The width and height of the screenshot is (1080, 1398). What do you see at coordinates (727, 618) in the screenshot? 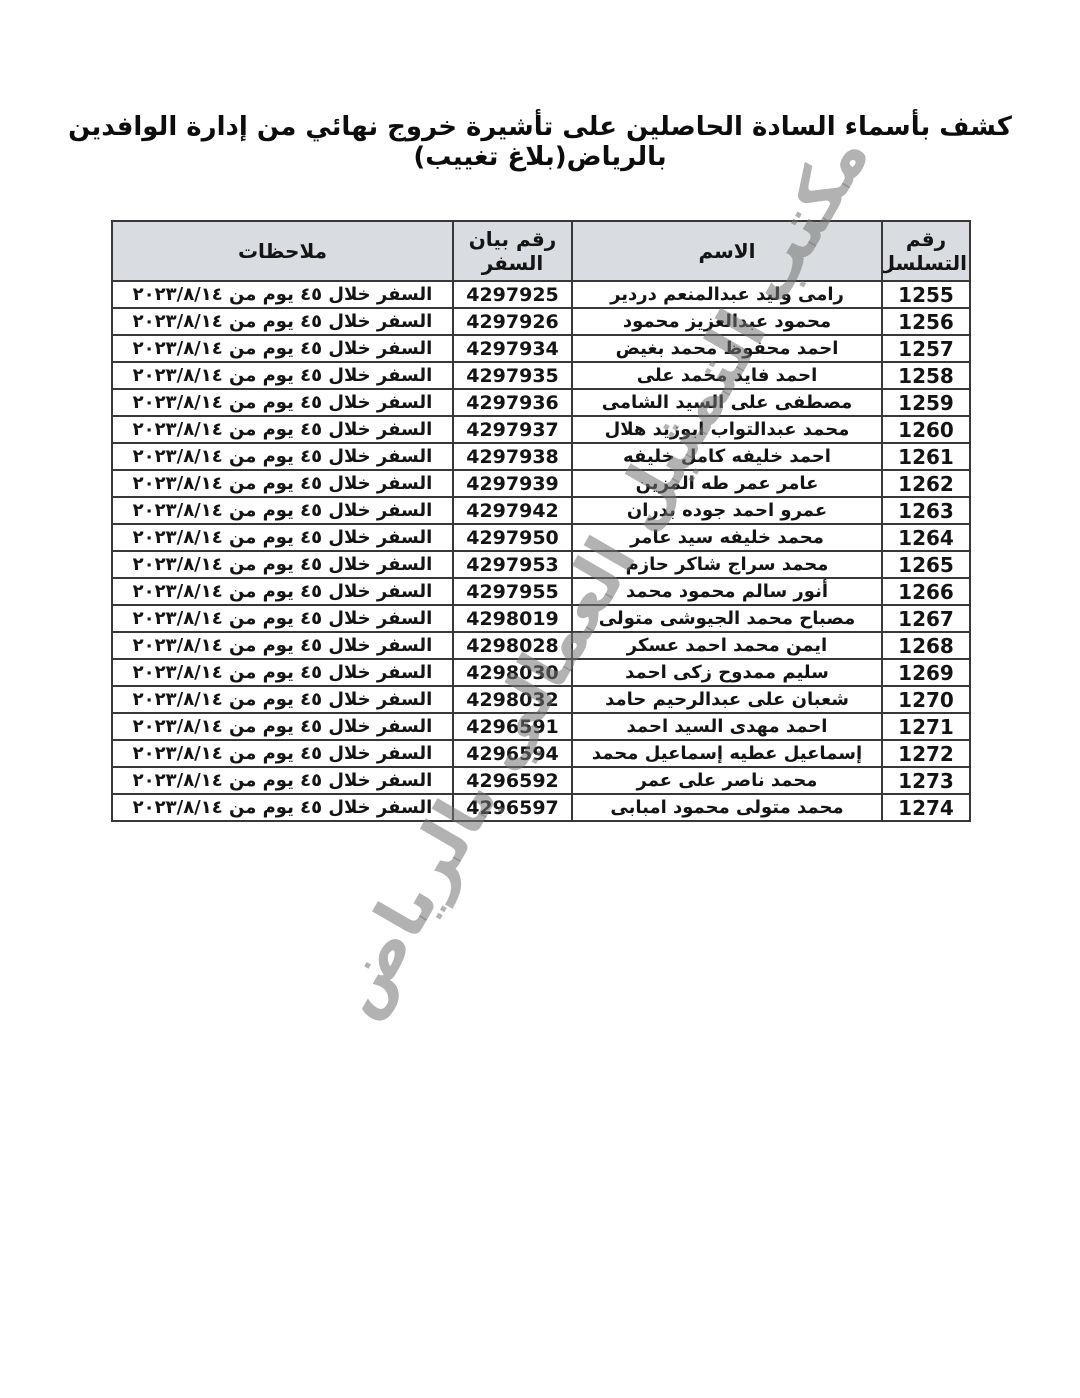
I see `name-cell: مصباح محمد الجيوشى متولى` at bounding box center [727, 618].